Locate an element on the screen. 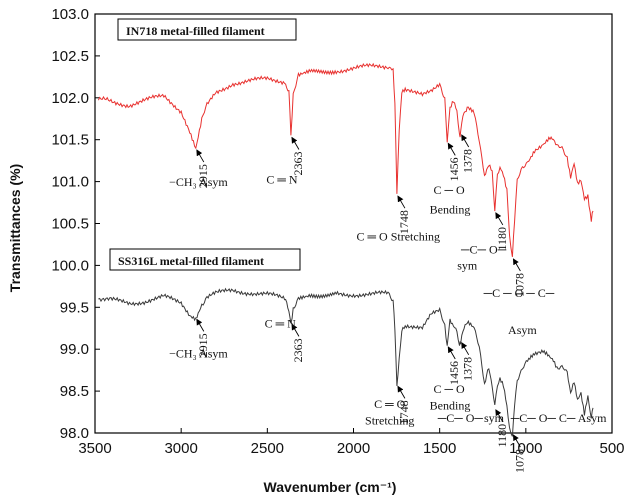 This screenshot has width=643, height=501. band-label: ─C ─ O ─ C─ is located at coordinates (519, 293).